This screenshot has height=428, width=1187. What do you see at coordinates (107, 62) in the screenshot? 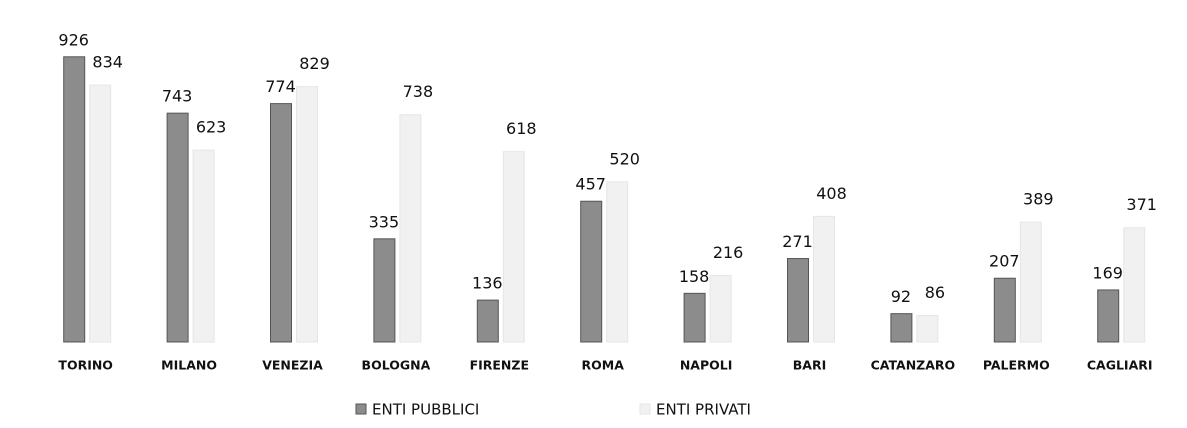
I see `data-label: 834` at bounding box center [107, 62].